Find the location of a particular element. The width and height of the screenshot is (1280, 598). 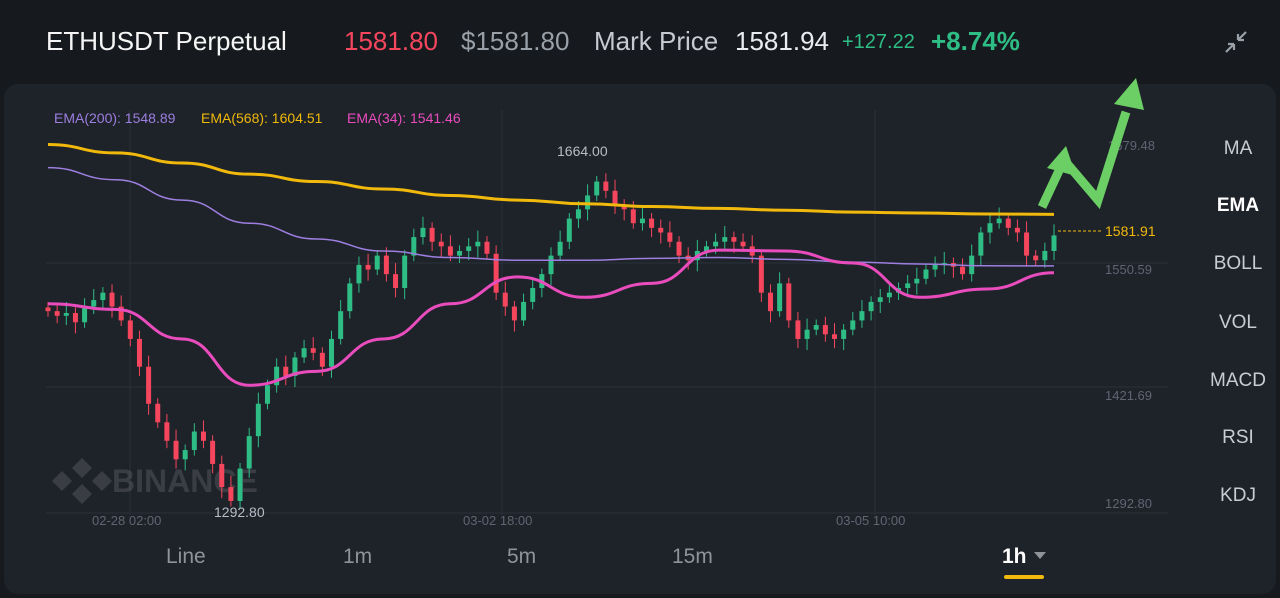

symbol-title: ETHUSDT Perpetual is located at coordinates (166, 41).